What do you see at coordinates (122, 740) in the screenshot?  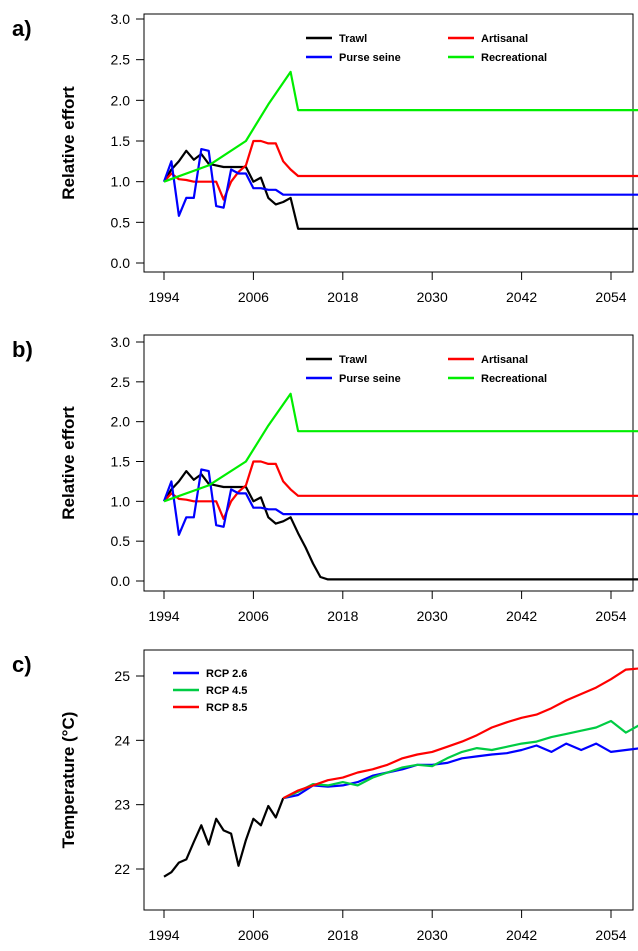 I see `y-tick-label: 24` at bounding box center [122, 740].